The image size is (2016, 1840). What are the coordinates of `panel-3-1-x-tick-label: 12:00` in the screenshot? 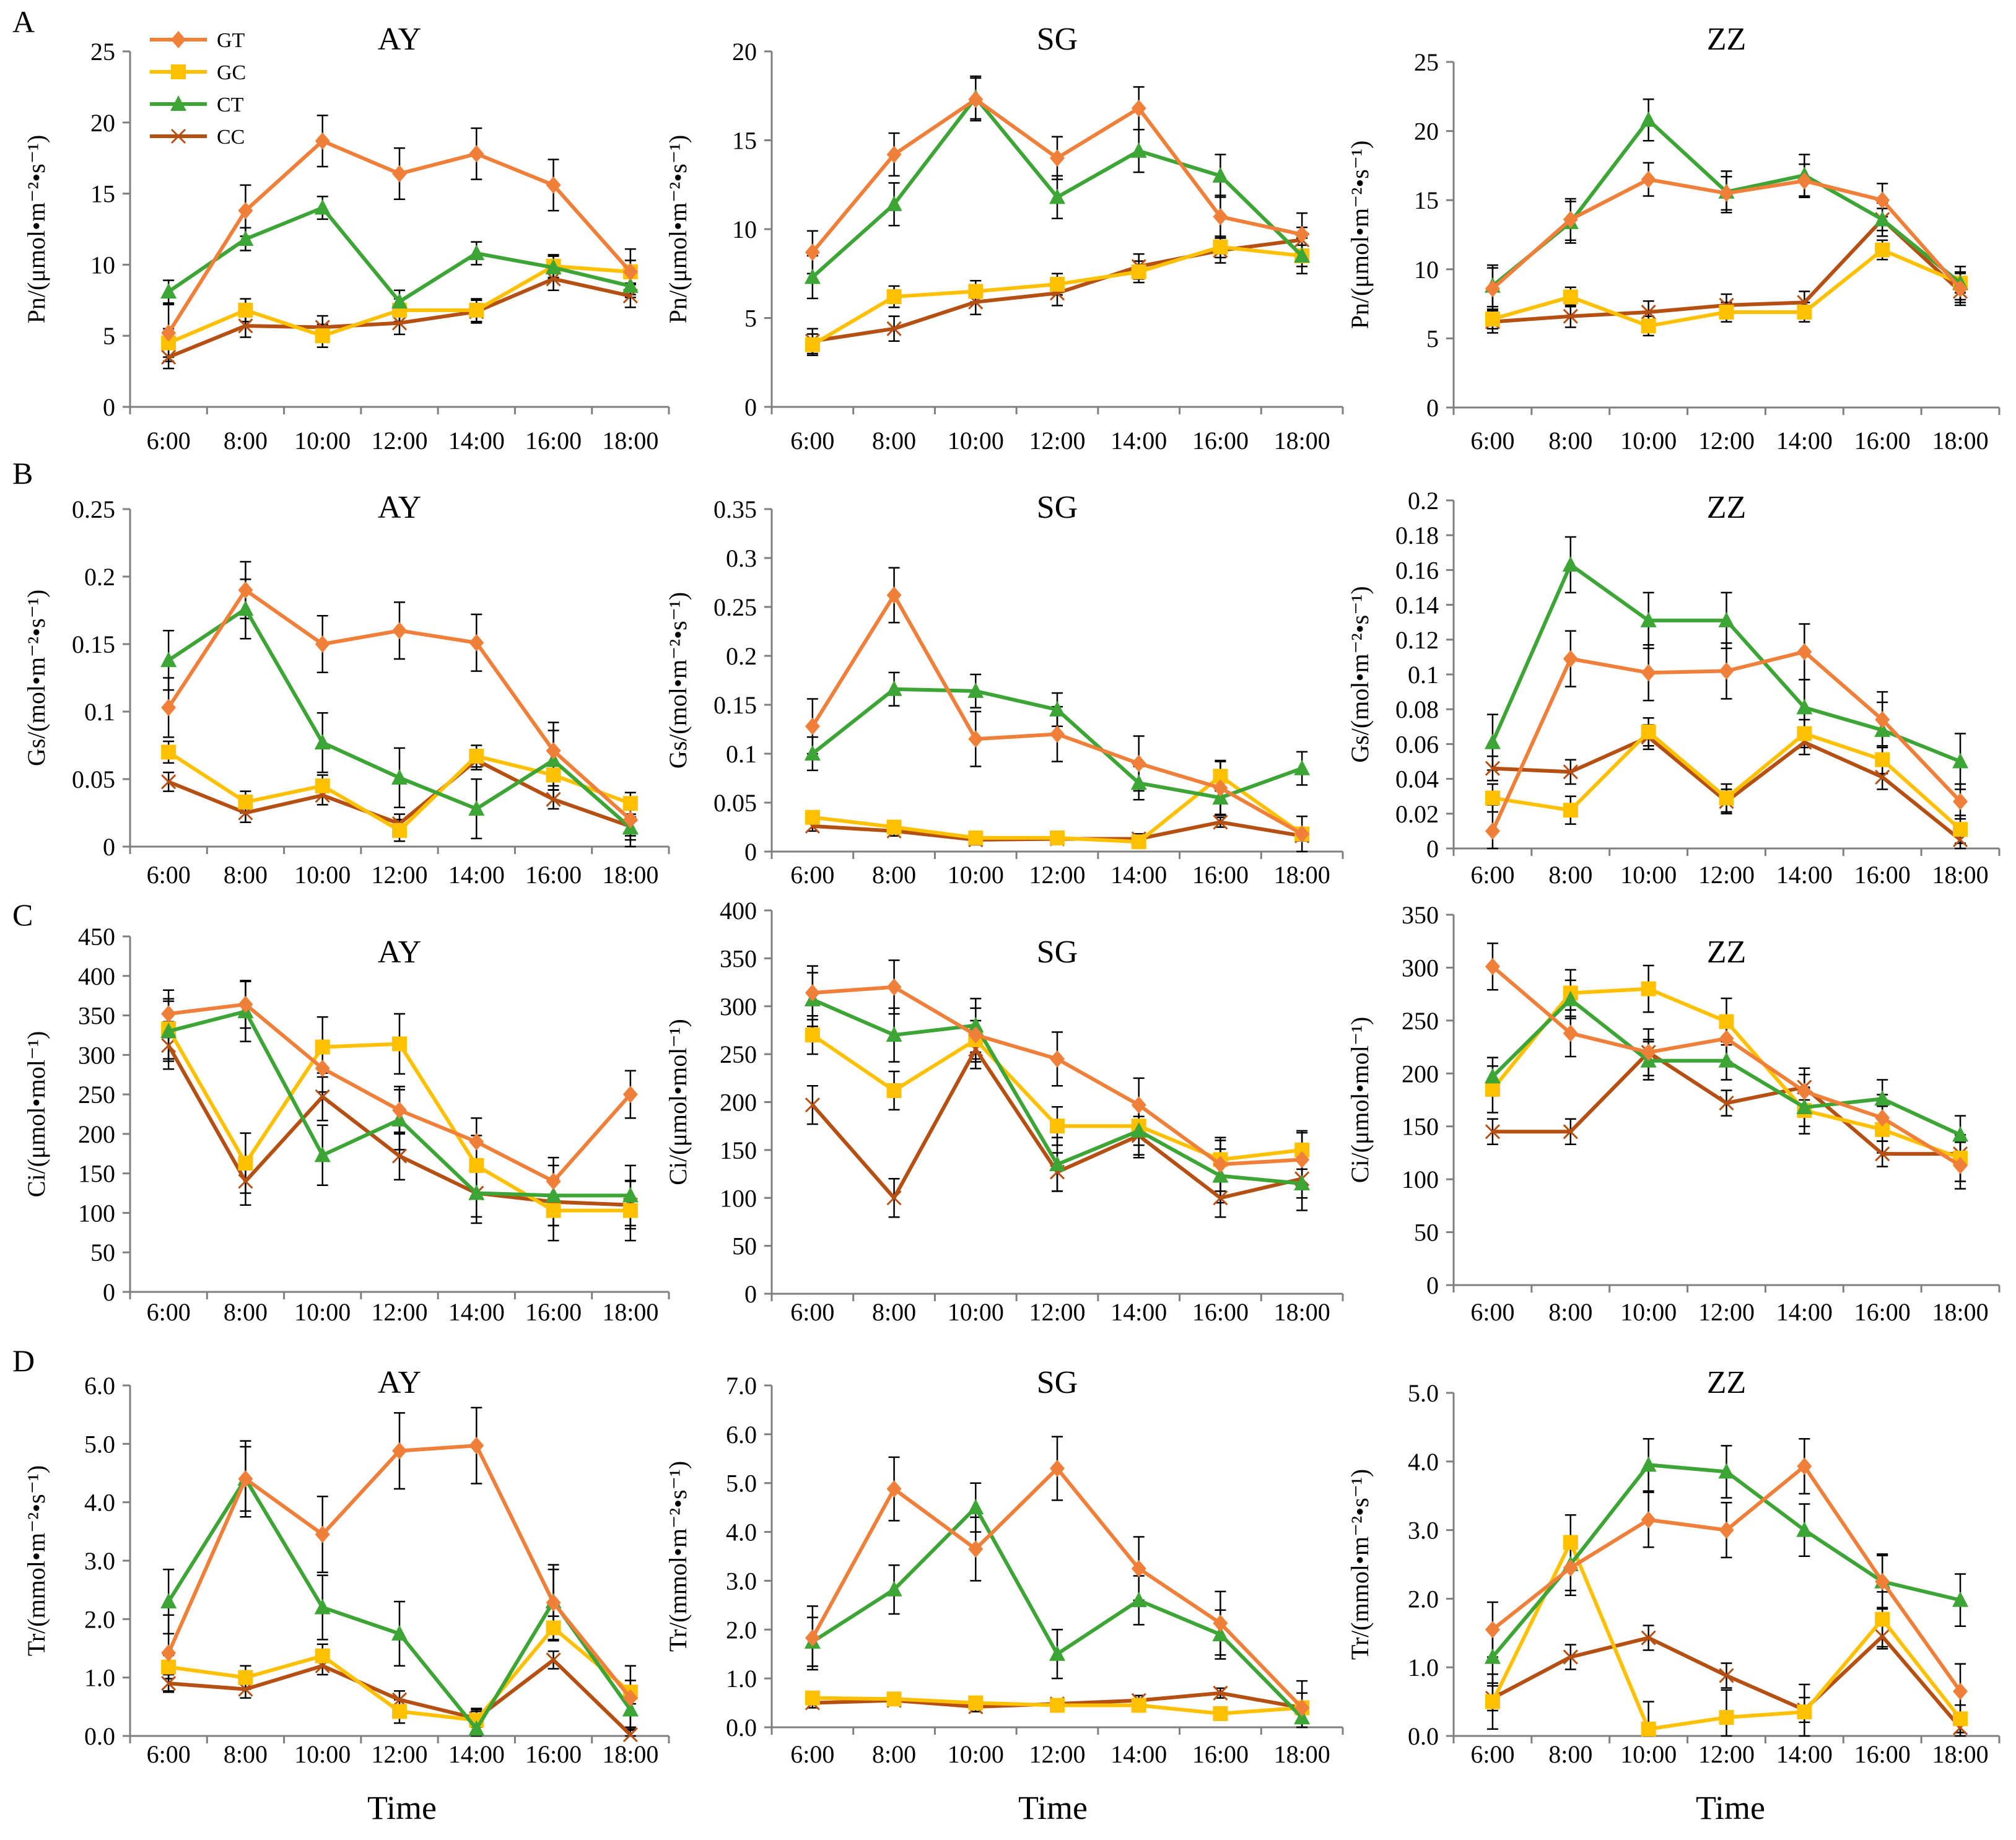 It's located at (399, 1312).